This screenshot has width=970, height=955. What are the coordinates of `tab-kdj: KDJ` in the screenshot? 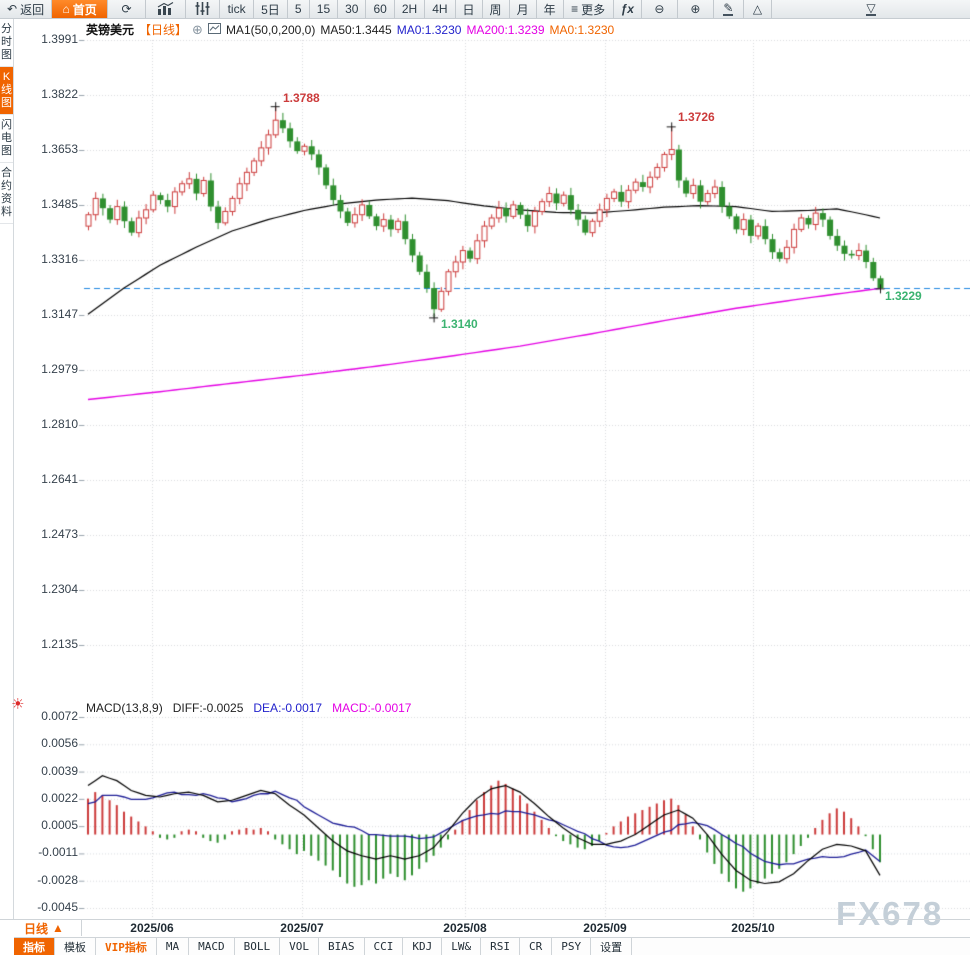 It's located at (423, 946).